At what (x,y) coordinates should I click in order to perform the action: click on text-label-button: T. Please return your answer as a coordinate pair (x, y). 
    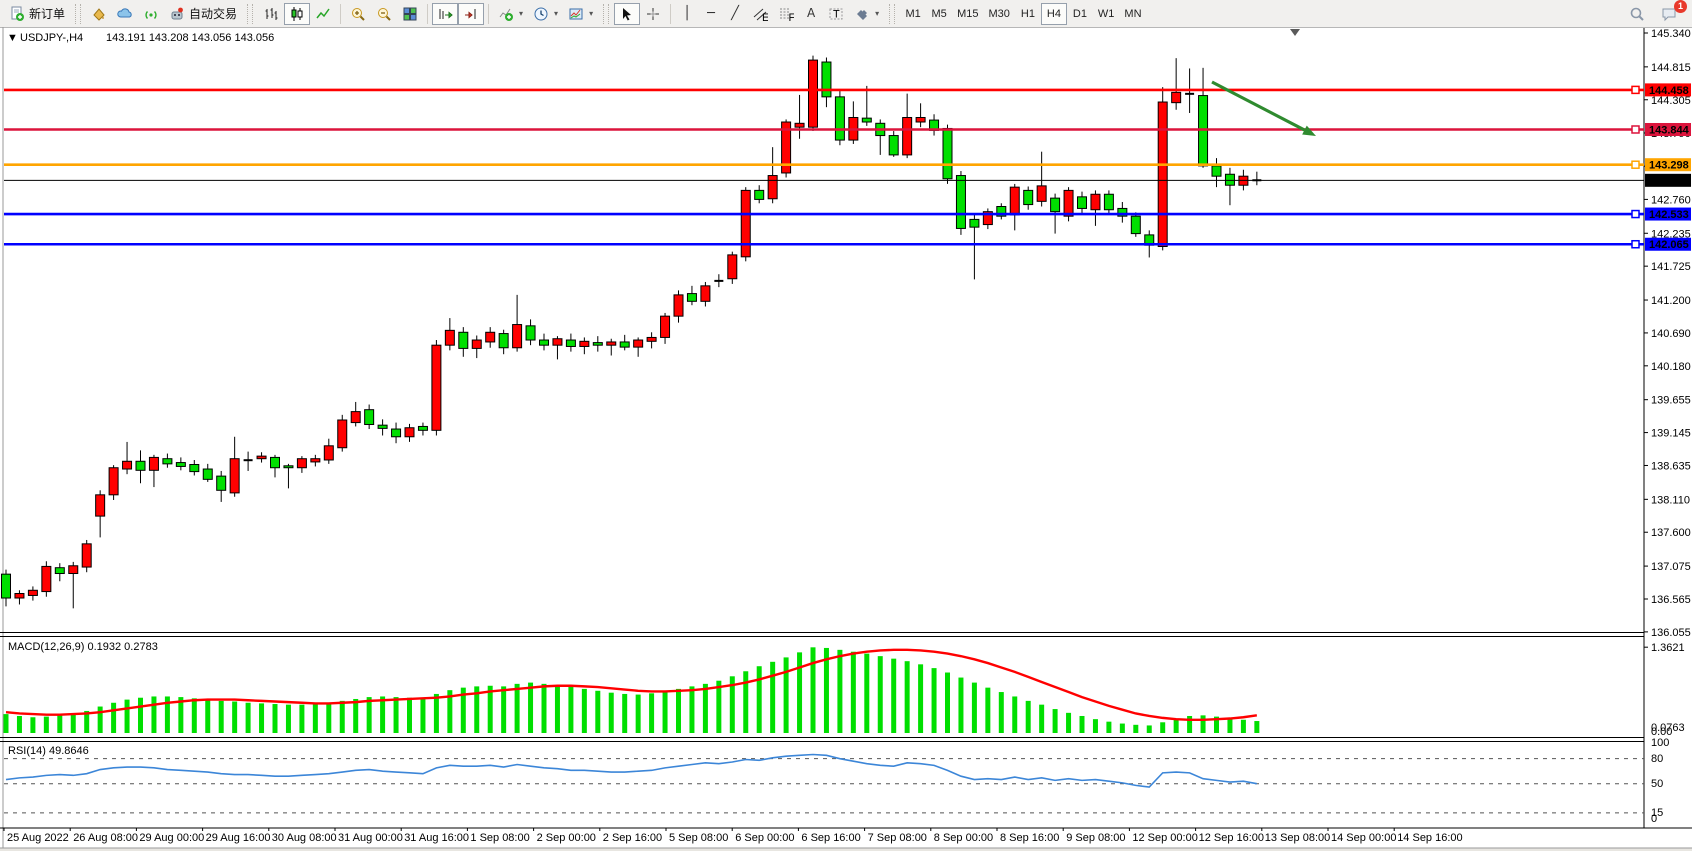
    Looking at the image, I should click on (836, 14).